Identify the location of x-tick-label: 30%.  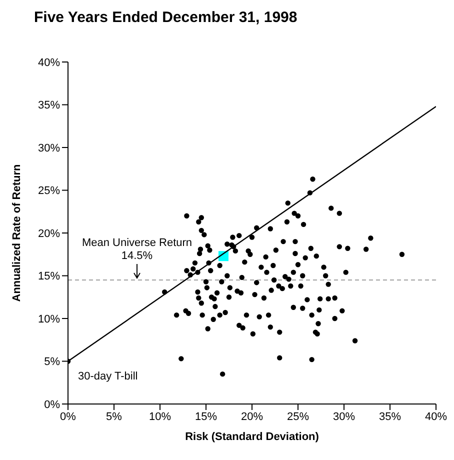
(344, 416).